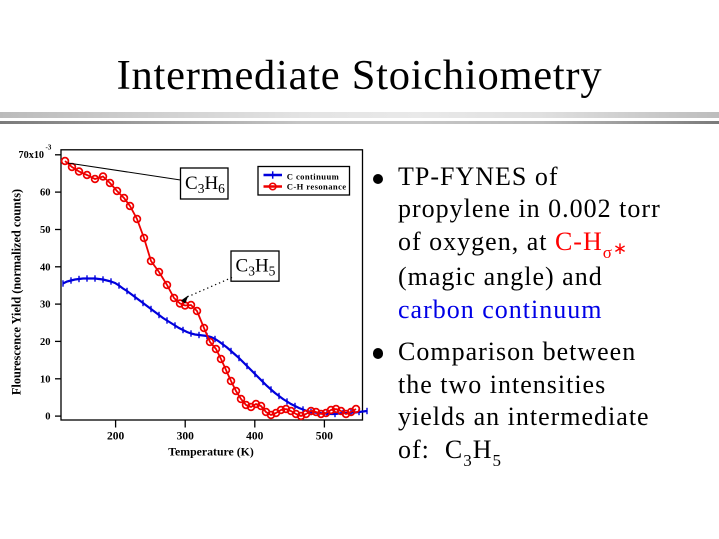 This screenshot has width=719, height=539. I want to click on svg-text: C3H6, so click(205, 184).